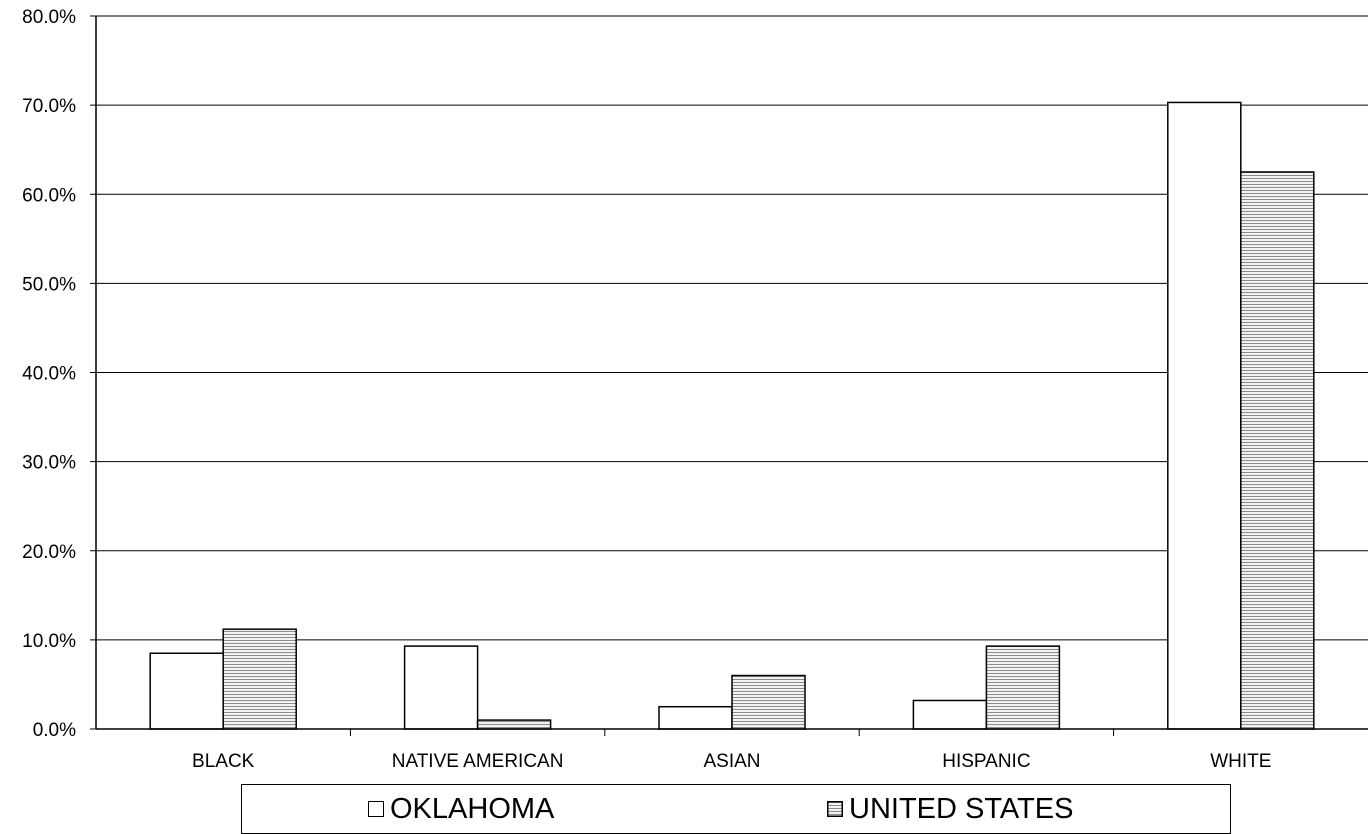  What do you see at coordinates (1204, 415) in the screenshot?
I see `bar-oklahoma-white` at bounding box center [1204, 415].